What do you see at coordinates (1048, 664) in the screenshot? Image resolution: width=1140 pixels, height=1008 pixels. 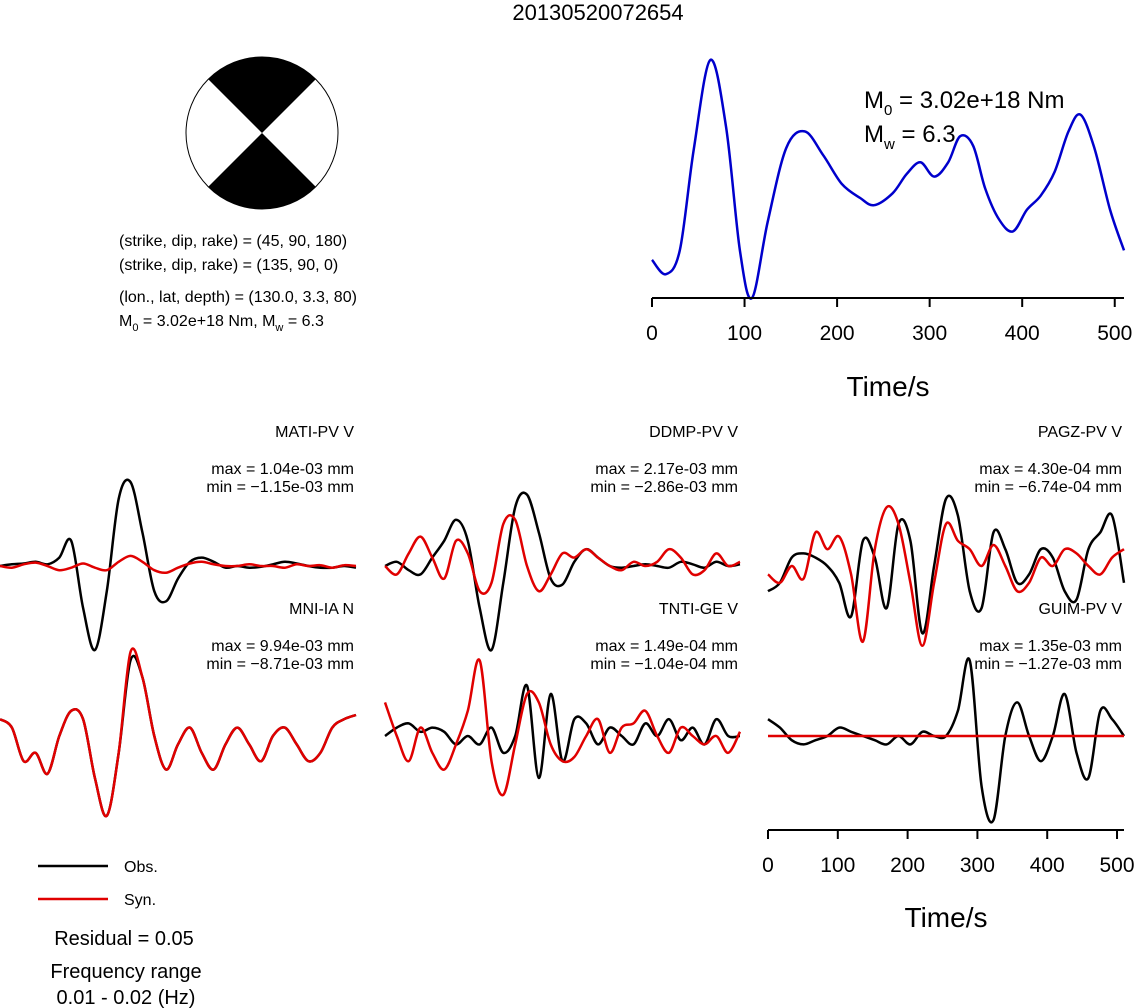 I see `station-min: min = −1.27e-03 mm` at bounding box center [1048, 664].